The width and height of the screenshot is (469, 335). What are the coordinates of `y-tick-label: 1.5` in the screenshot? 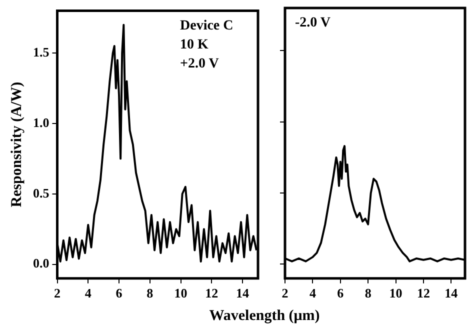 It's located at (41, 52).